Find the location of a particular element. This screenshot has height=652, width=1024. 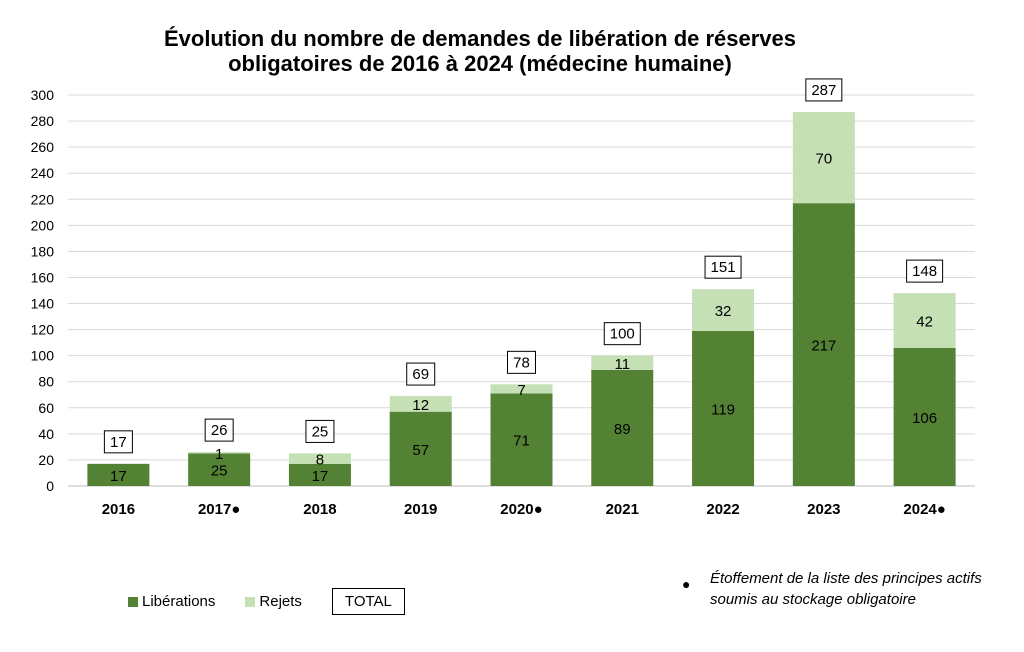

data-label-rejets: 7 is located at coordinates (521, 390).